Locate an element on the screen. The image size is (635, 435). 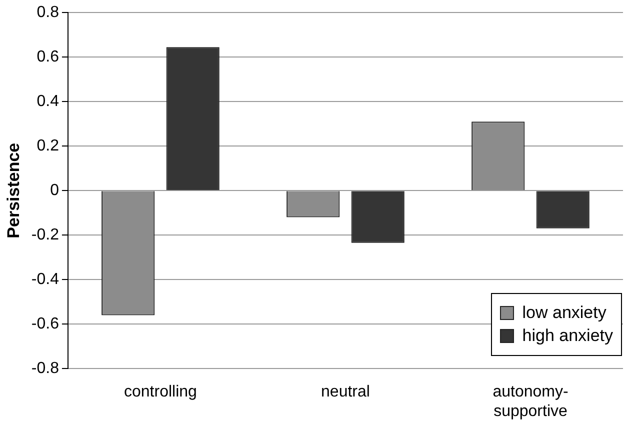
legend-label: high anxiety is located at coordinates (567, 336).